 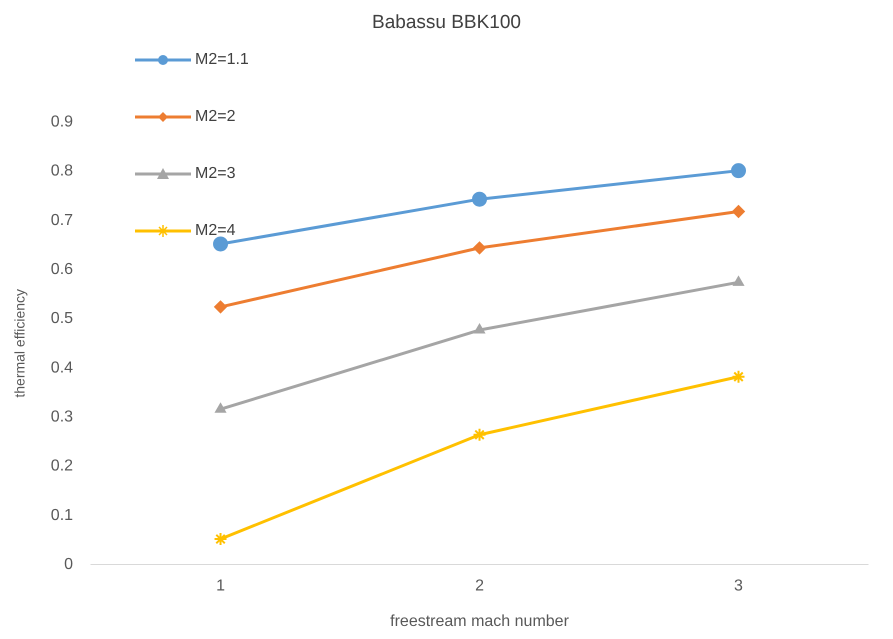 What do you see at coordinates (62, 220) in the screenshot?
I see `y-tick-label: 0.7` at bounding box center [62, 220].